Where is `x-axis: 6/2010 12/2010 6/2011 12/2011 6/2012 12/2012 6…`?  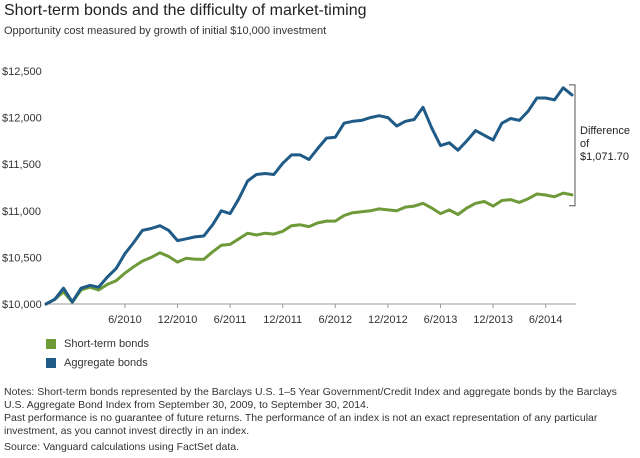 x-axis: 6/2010 12/2010 6/2011 12/2011 6/2012 12/2012 6… is located at coordinates (311, 314).